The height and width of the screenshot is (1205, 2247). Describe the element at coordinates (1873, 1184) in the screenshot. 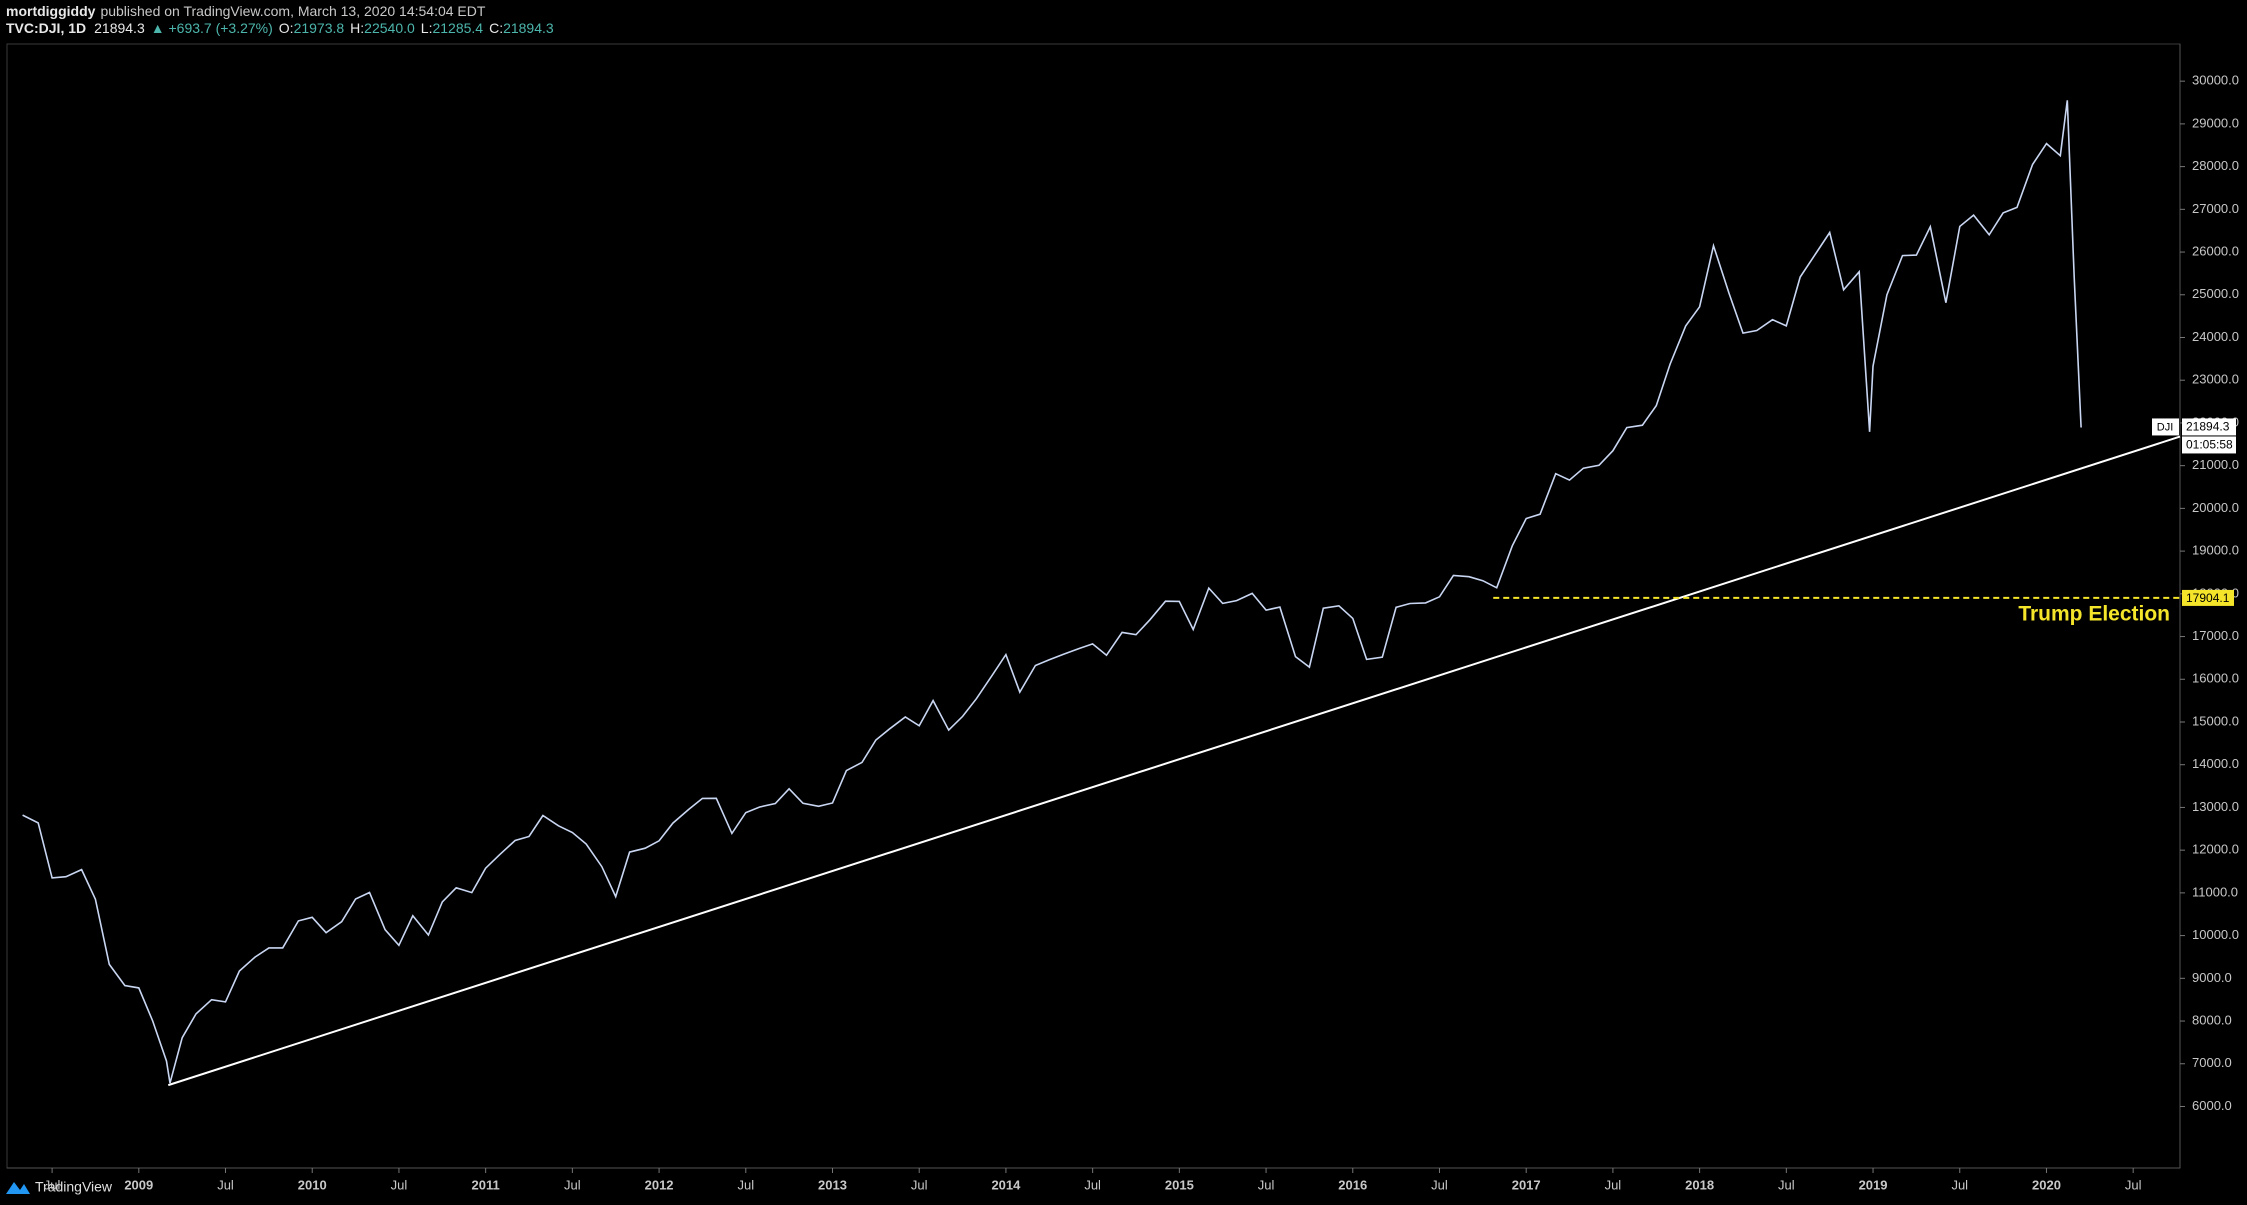

I see `x-tick-label: 2019` at that location.